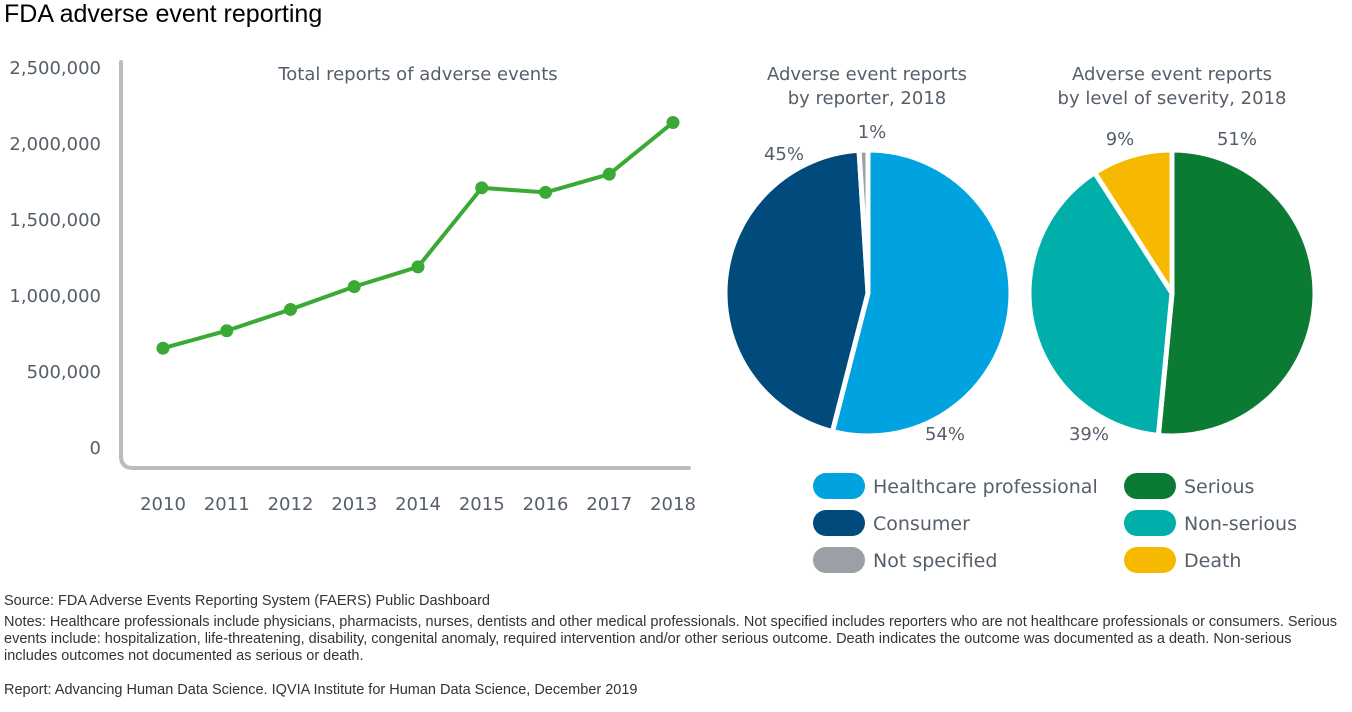 This screenshot has width=1352, height=712. I want to click on x-tick-label: 2011, so click(227, 504).